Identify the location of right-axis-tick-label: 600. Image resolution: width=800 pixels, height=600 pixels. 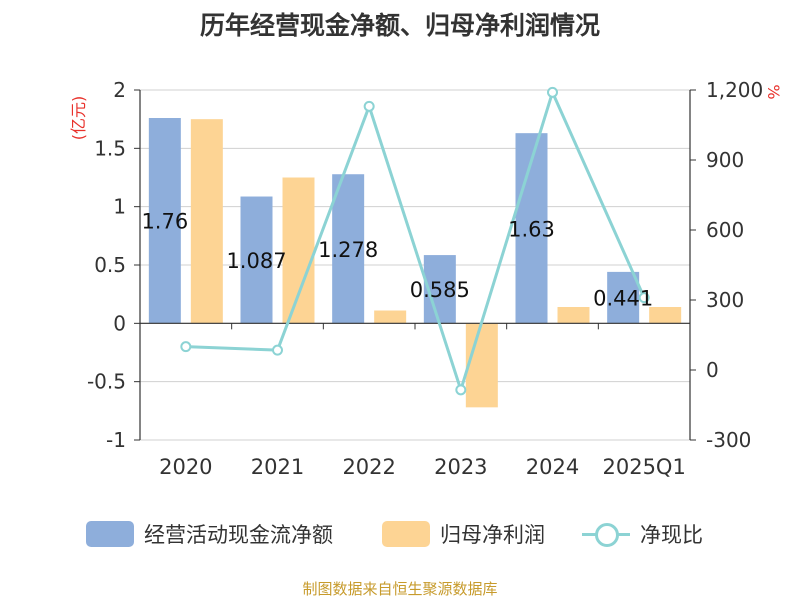
(725, 230).